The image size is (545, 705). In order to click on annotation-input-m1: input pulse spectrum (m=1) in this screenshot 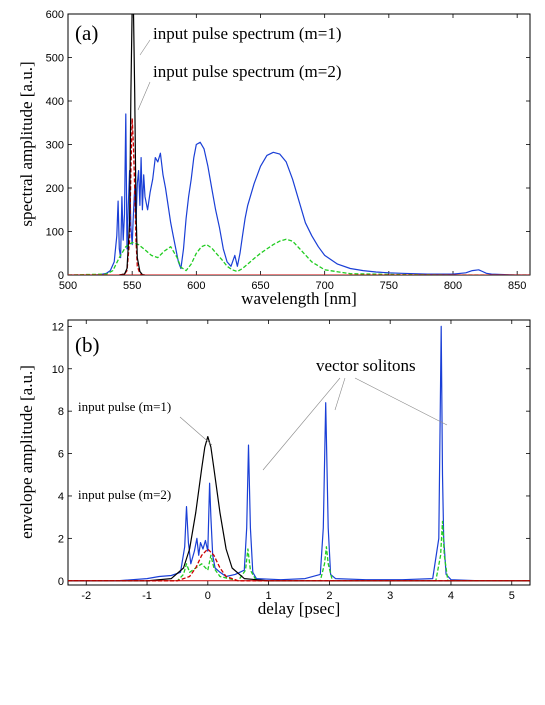, I will do `click(247, 33)`.